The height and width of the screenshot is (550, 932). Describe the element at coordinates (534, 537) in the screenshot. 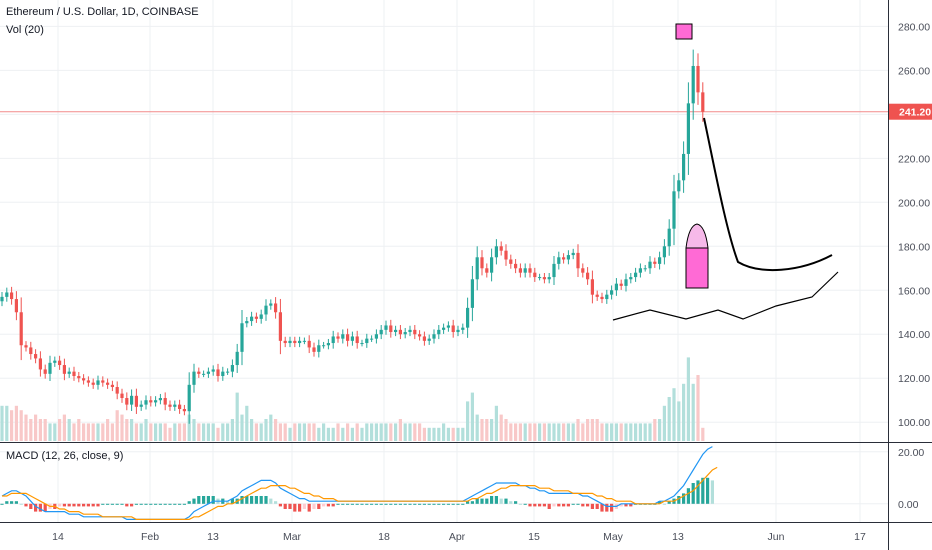

I see `time-tick-label: 15` at that location.